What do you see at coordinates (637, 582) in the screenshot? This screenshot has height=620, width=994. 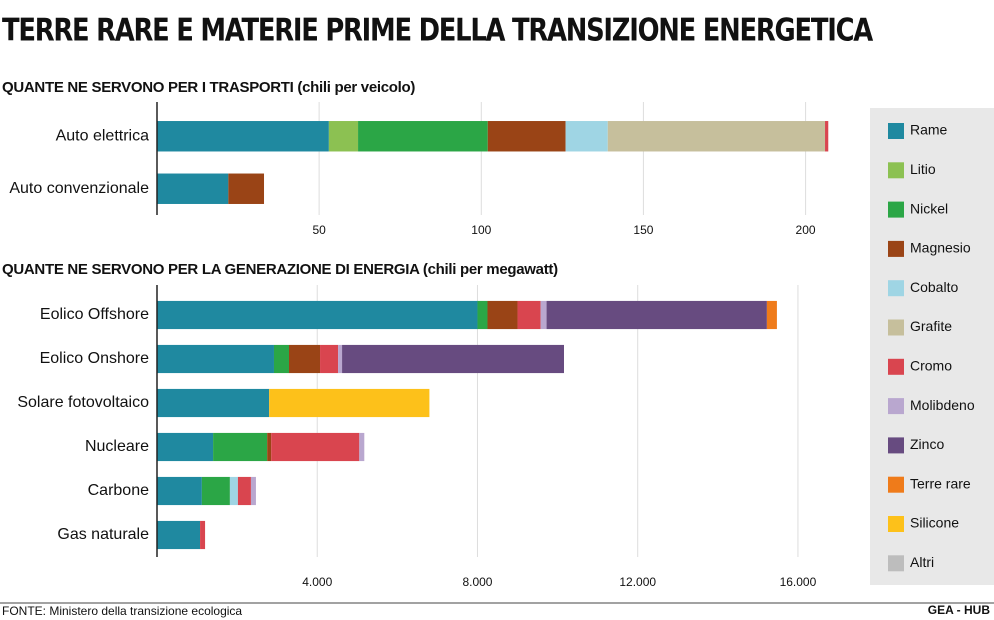 I see `x-tick-label: 12.000` at bounding box center [637, 582].